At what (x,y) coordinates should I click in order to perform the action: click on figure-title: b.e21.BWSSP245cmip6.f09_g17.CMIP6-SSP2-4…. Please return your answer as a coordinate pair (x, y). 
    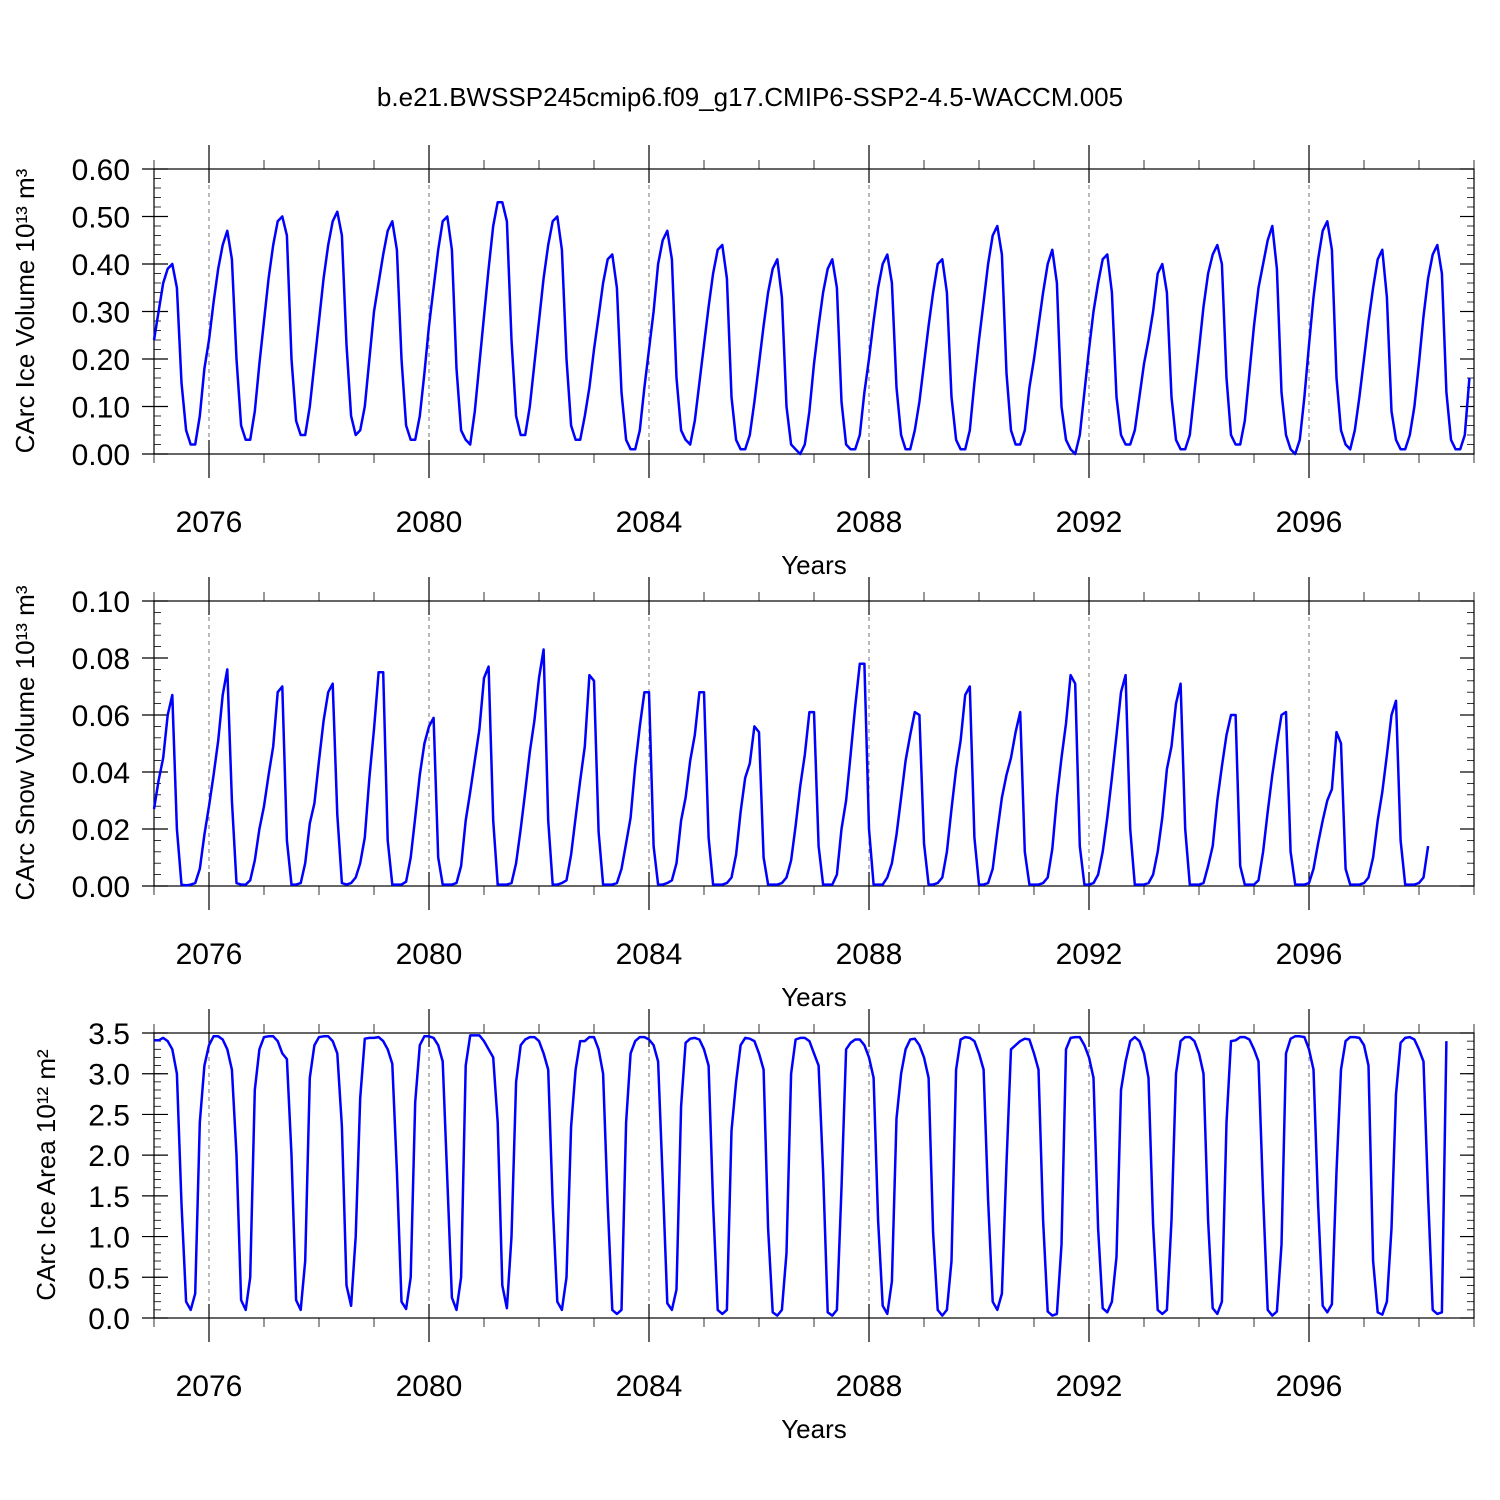
    Looking at the image, I should click on (750, 97).